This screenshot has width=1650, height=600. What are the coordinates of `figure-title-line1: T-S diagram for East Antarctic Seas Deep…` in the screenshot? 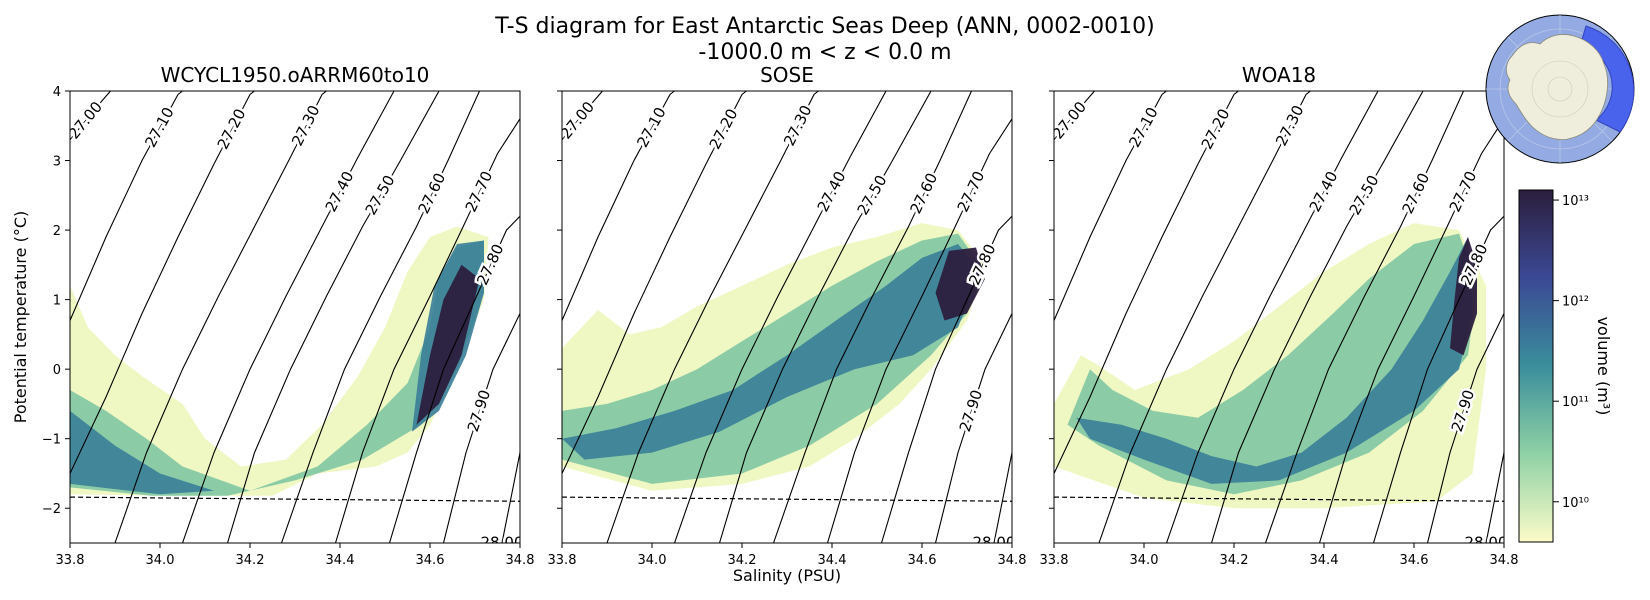 It's located at (824, 26).